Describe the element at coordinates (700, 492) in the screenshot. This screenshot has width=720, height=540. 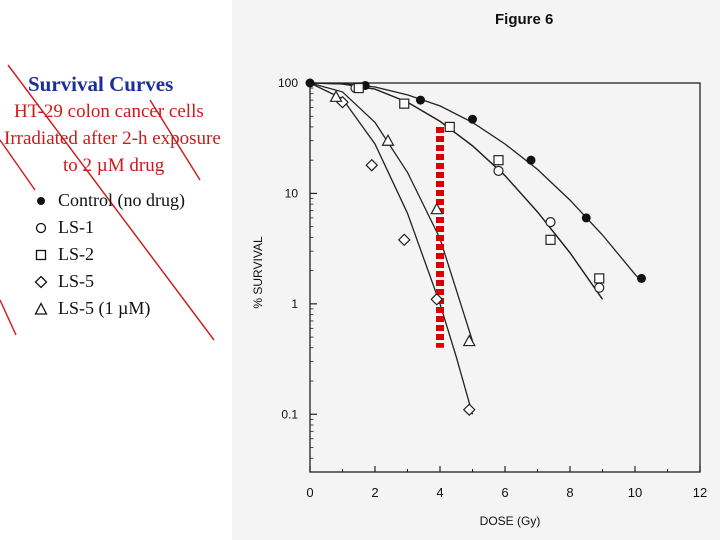
I see `x-tick-label: 12` at that location.